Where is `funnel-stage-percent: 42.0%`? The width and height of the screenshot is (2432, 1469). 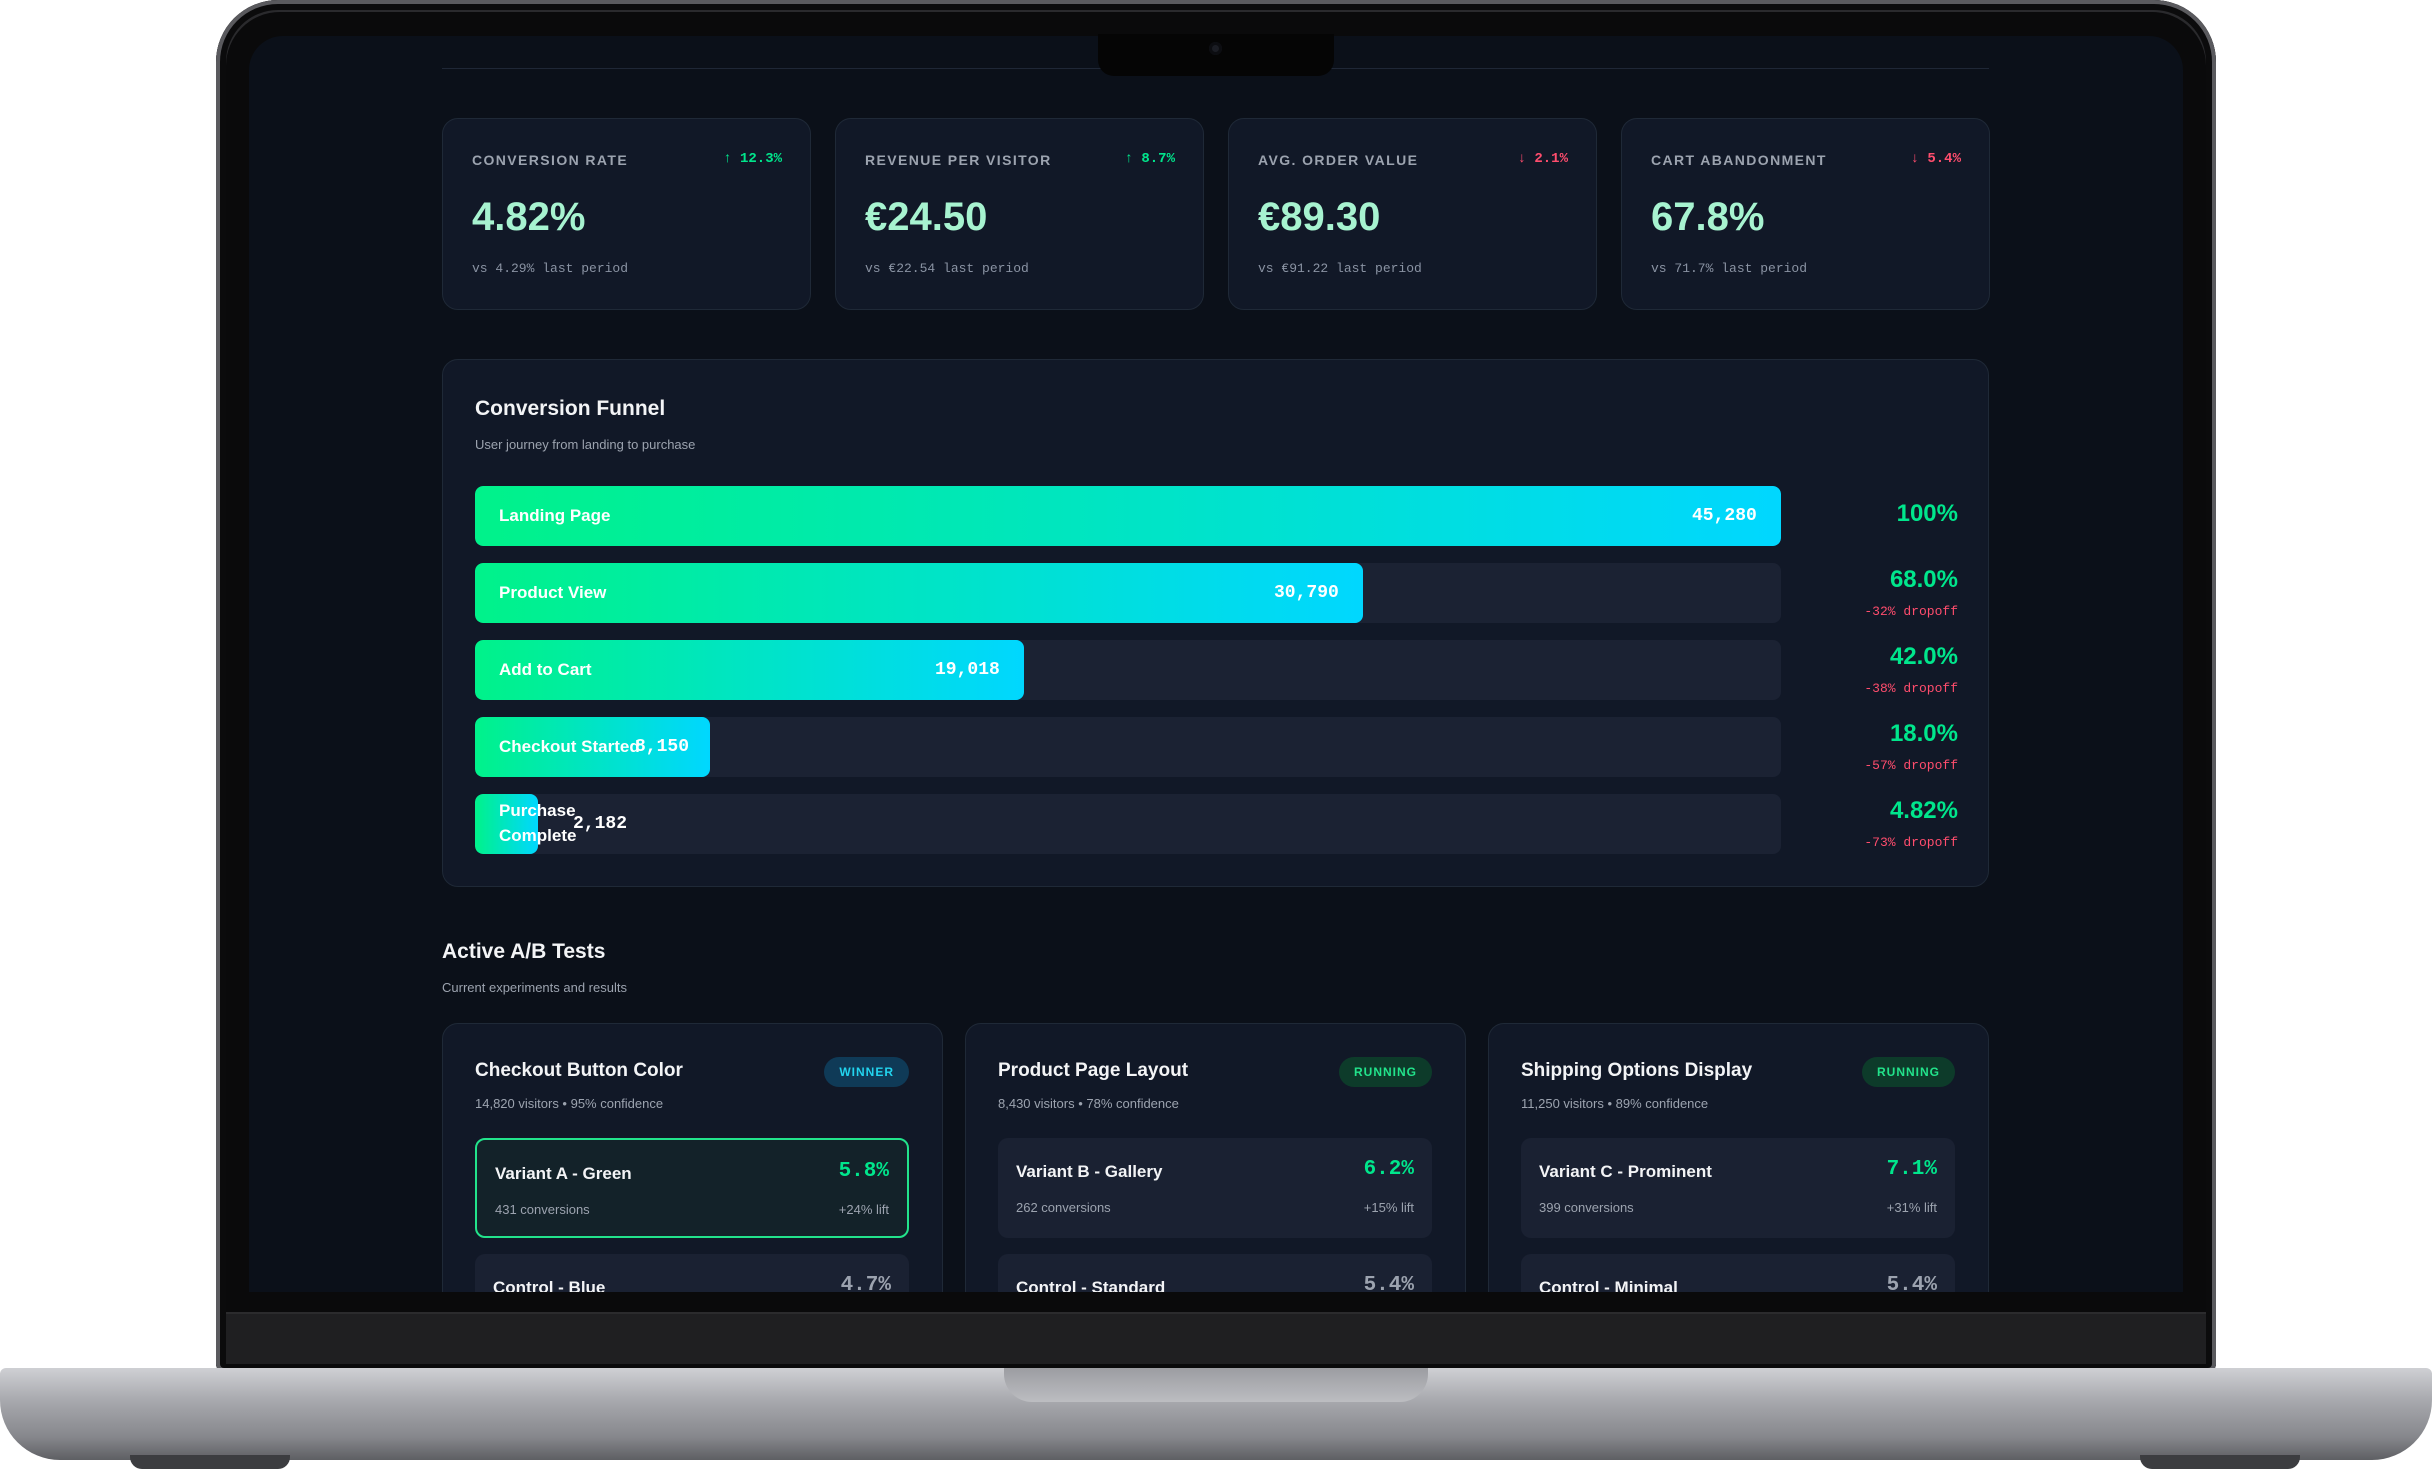 funnel-stage-percent: 42.0% is located at coordinates (1923, 656).